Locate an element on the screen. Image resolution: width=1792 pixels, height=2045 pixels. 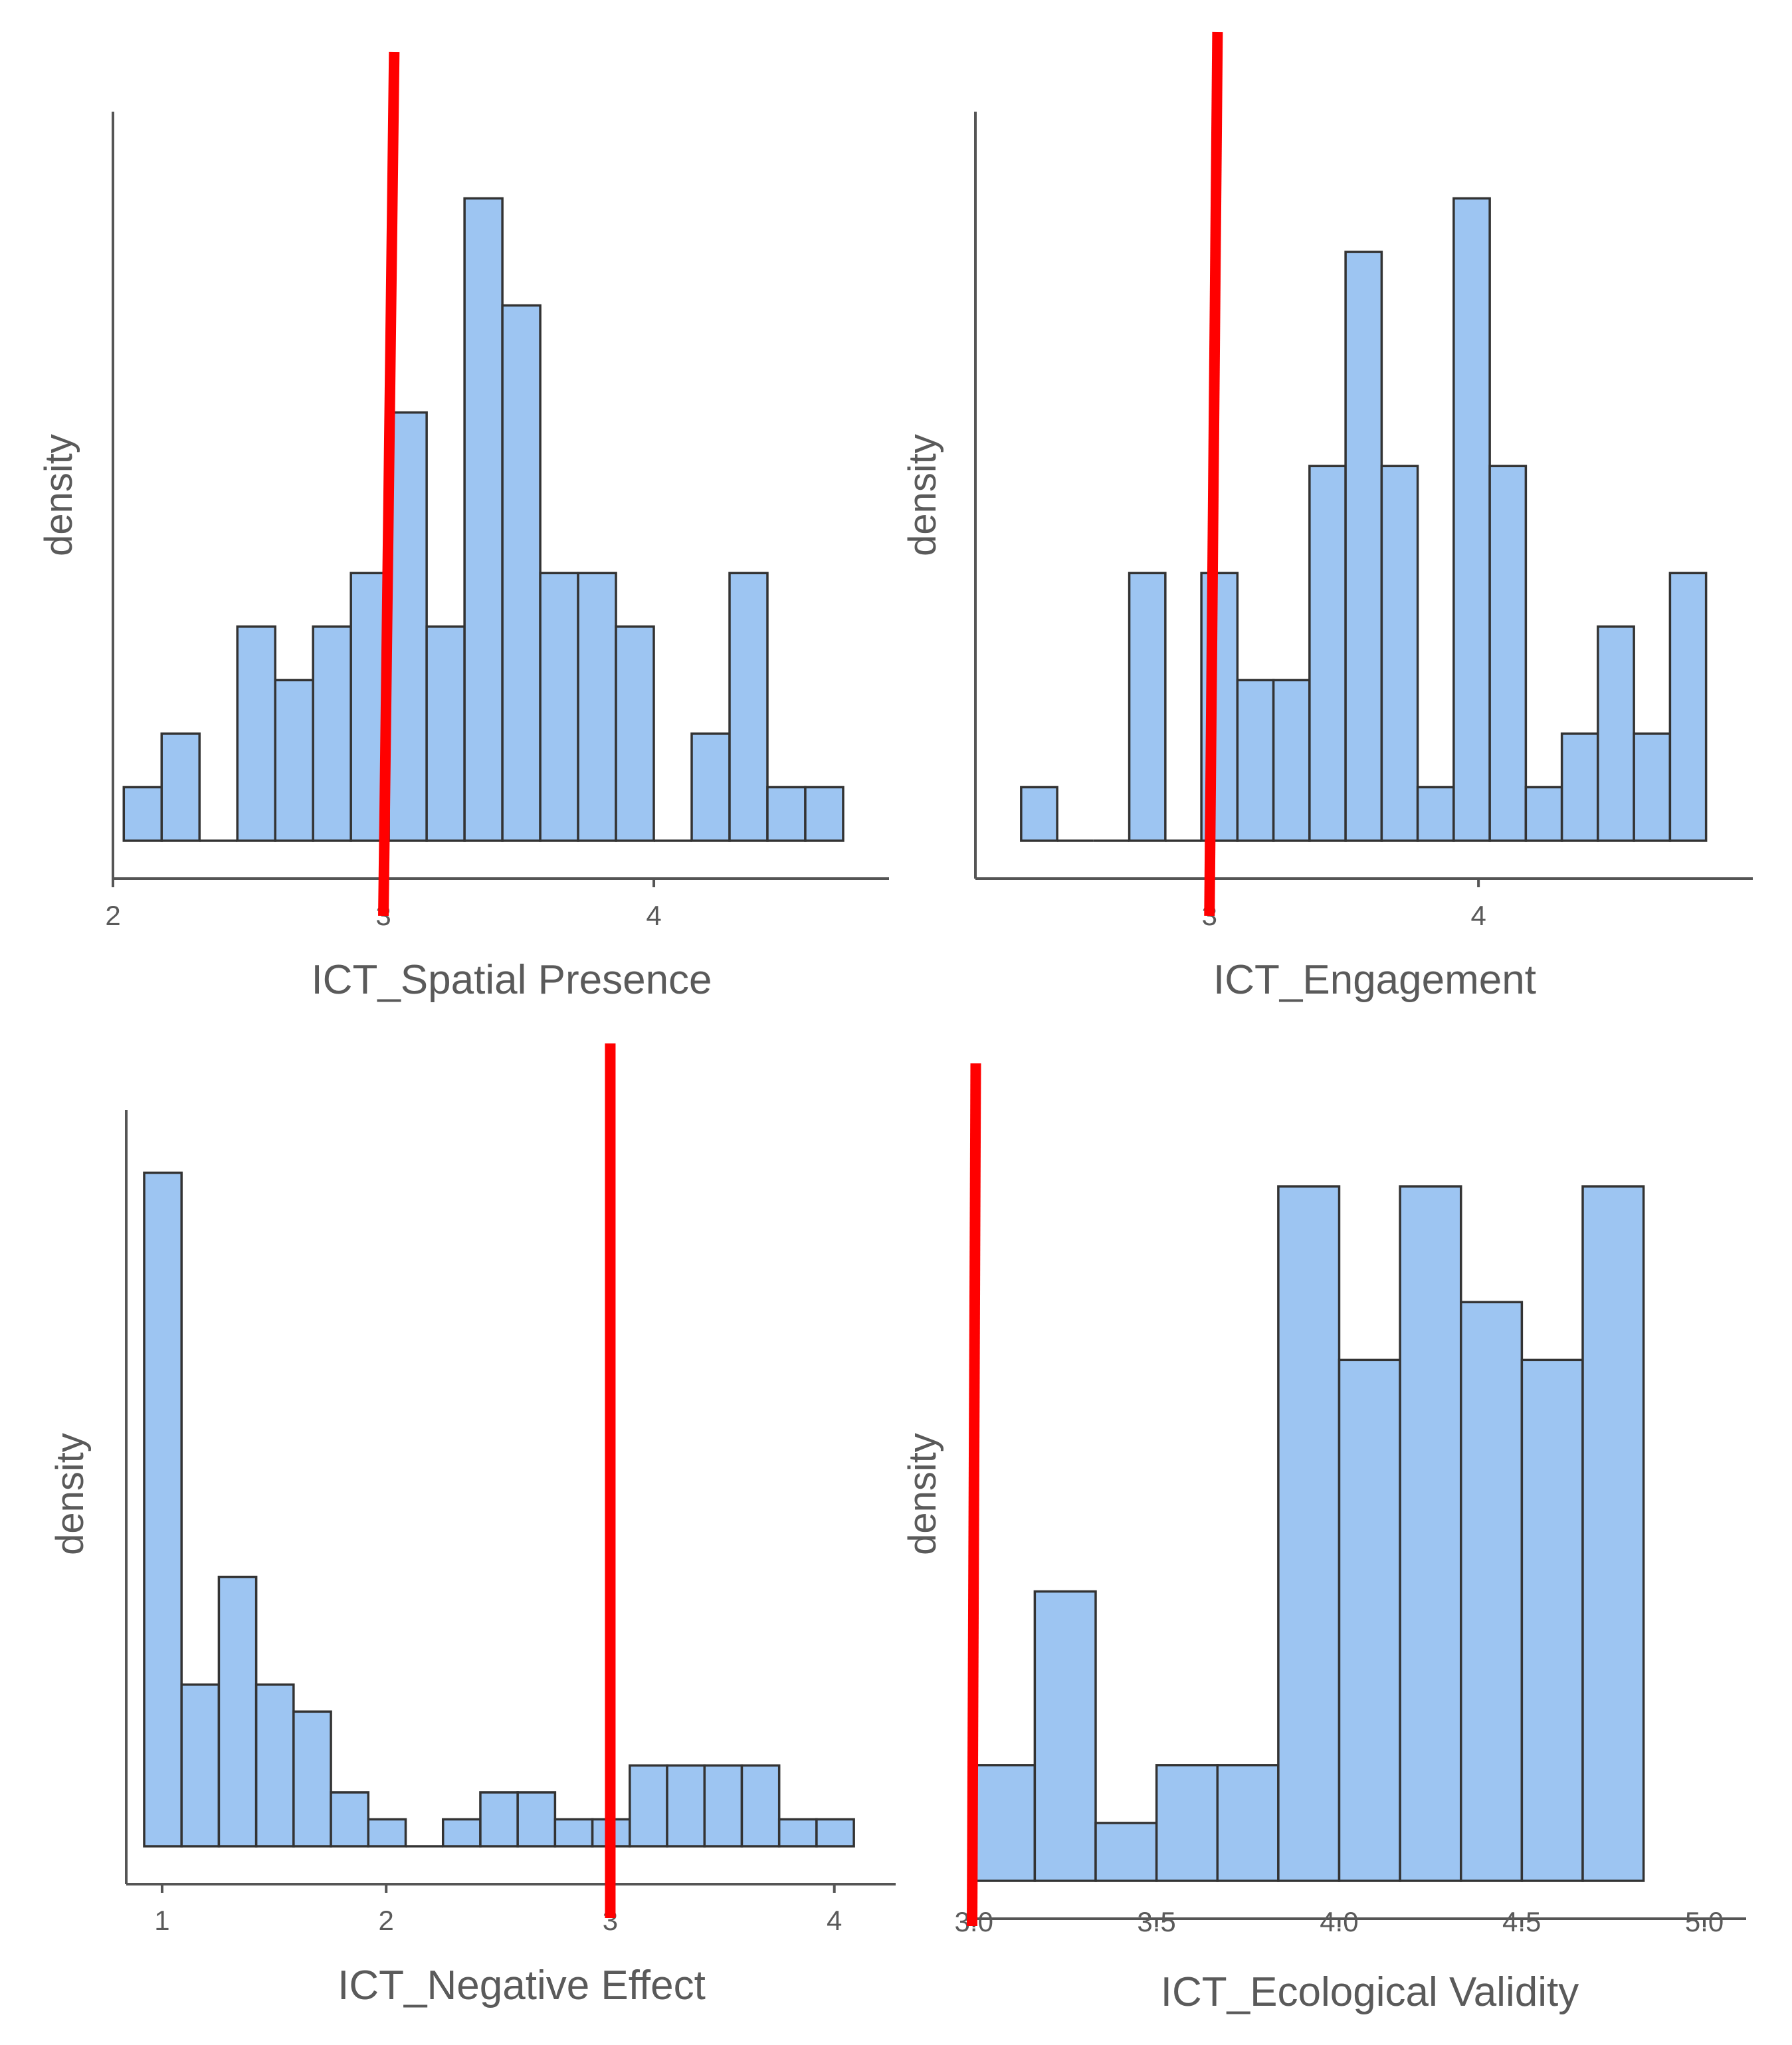
x-tick-label: 5.0 is located at coordinates (1704, 1921).